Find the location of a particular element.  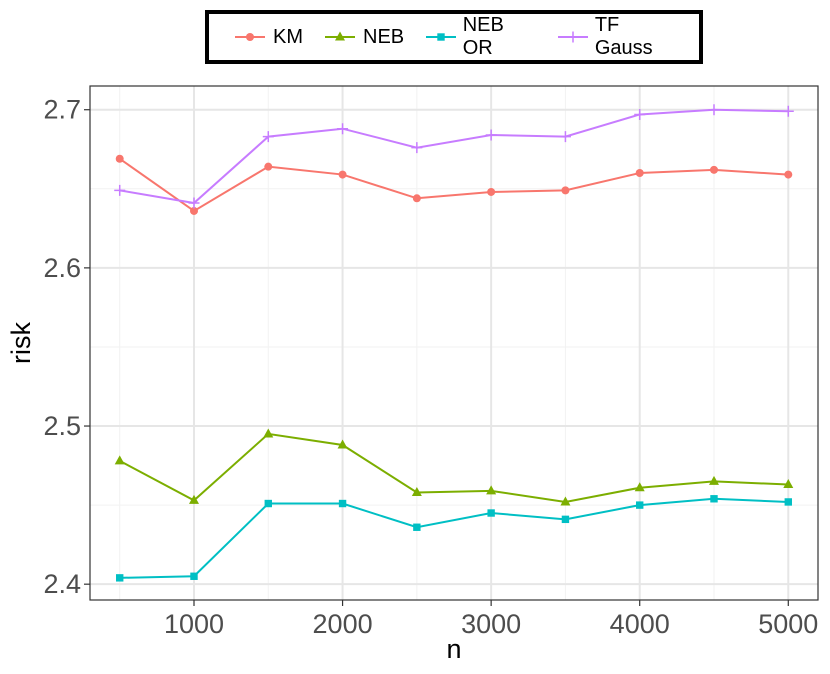

series-line-neb is located at coordinates (454, 467).